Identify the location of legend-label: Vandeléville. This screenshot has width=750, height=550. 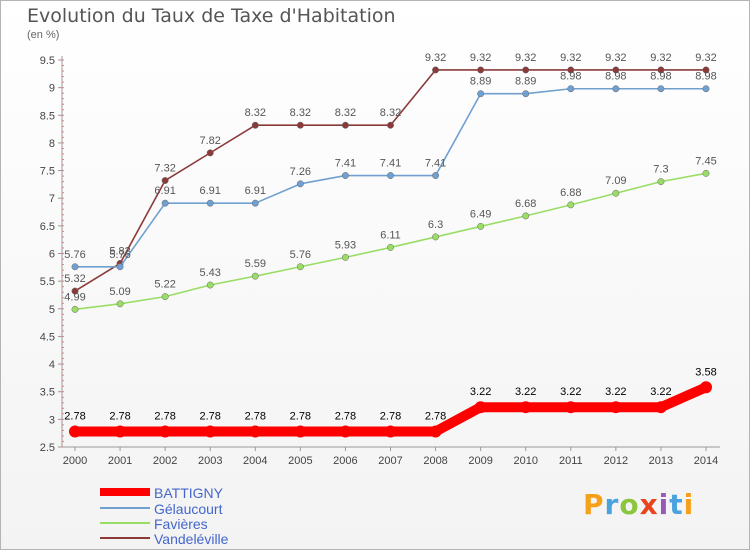
(191, 539).